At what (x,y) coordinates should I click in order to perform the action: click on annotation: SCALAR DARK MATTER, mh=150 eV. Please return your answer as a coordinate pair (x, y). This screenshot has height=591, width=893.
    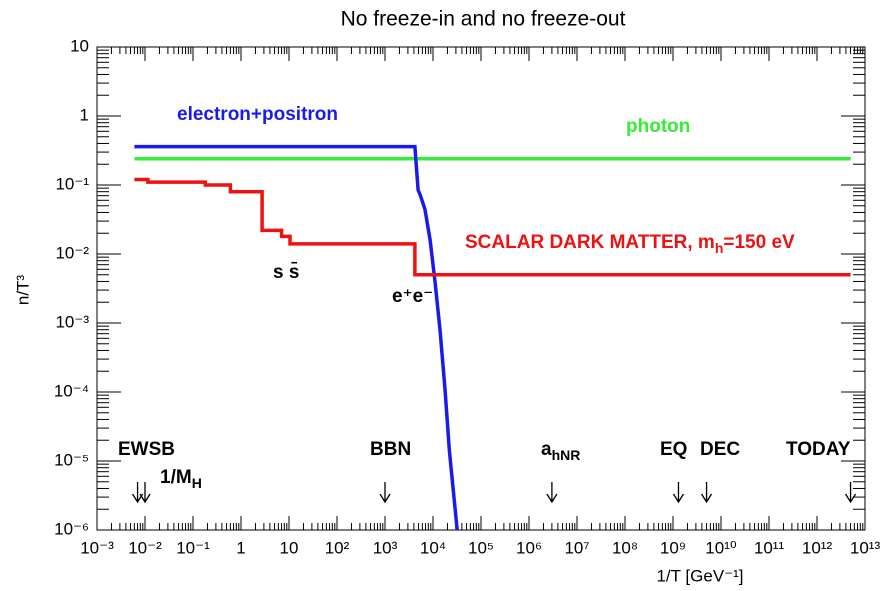
    Looking at the image, I should click on (630, 244).